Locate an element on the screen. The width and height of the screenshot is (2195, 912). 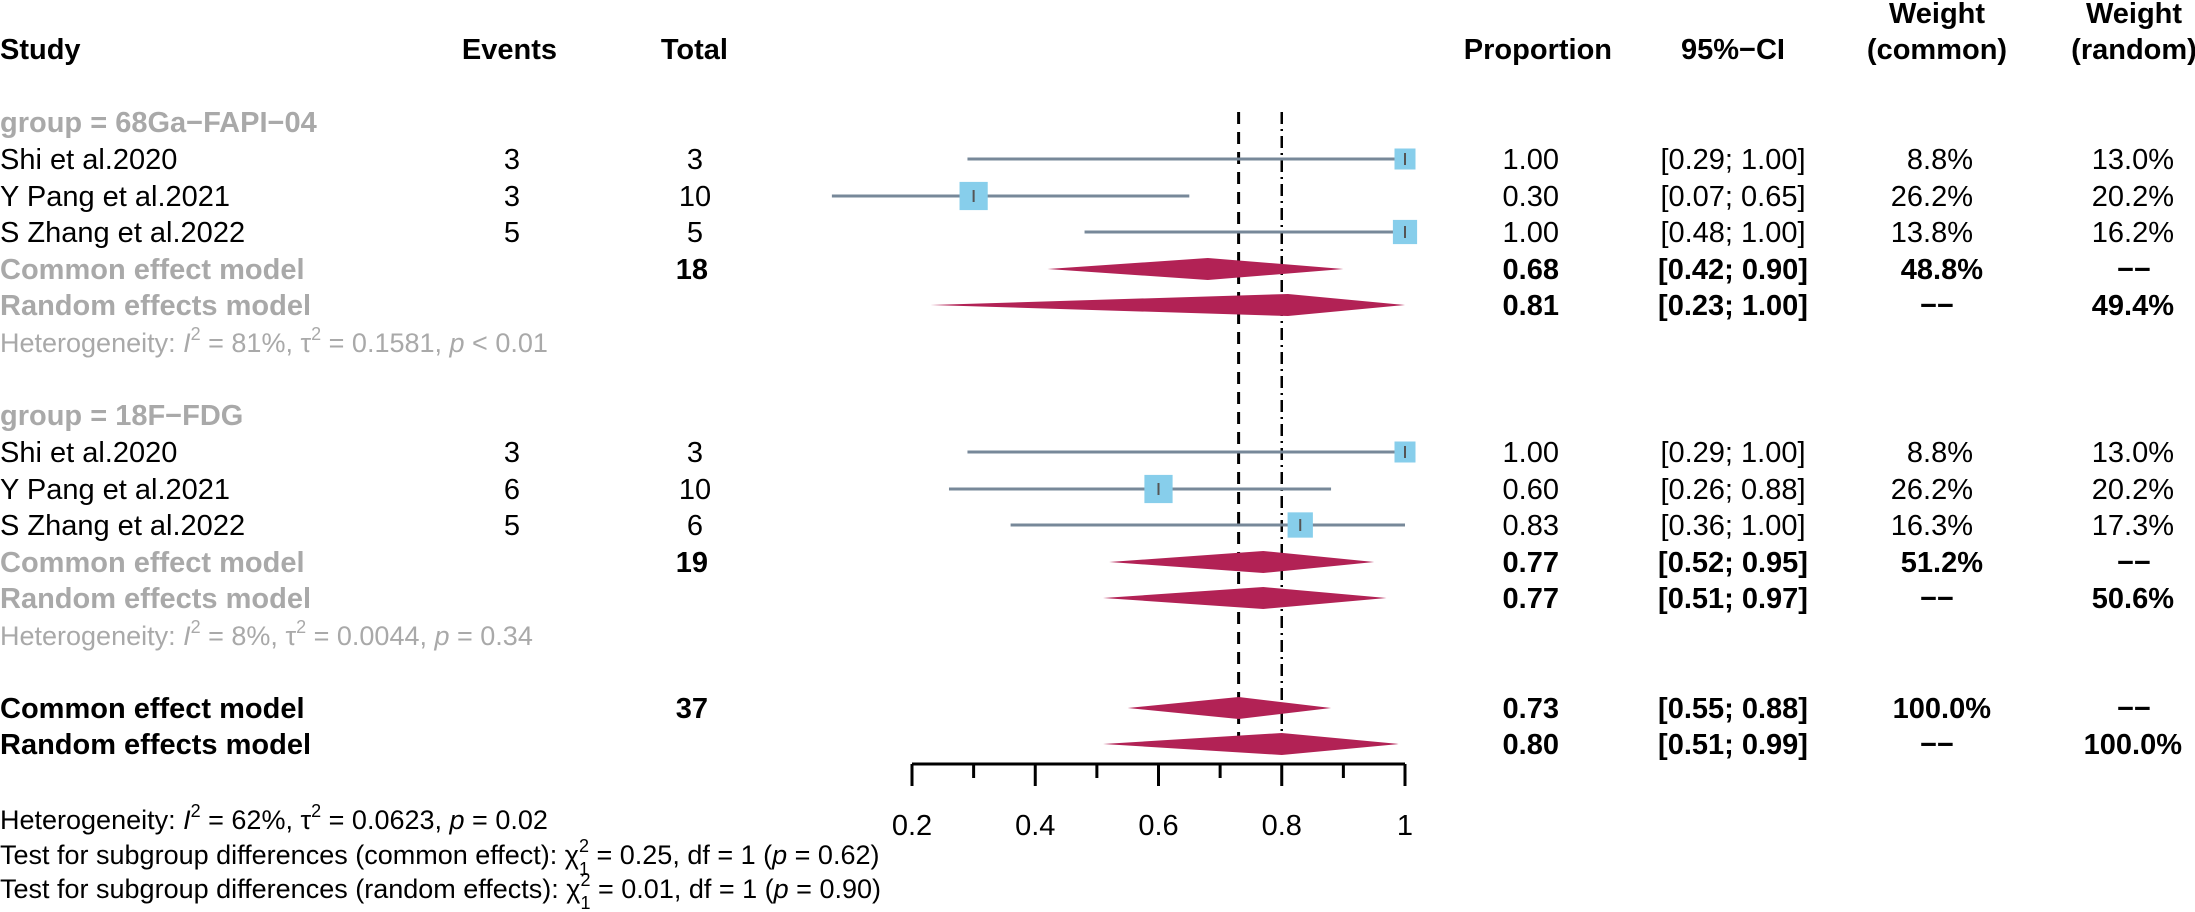
reference-lines is located at coordinates (1260, 427).